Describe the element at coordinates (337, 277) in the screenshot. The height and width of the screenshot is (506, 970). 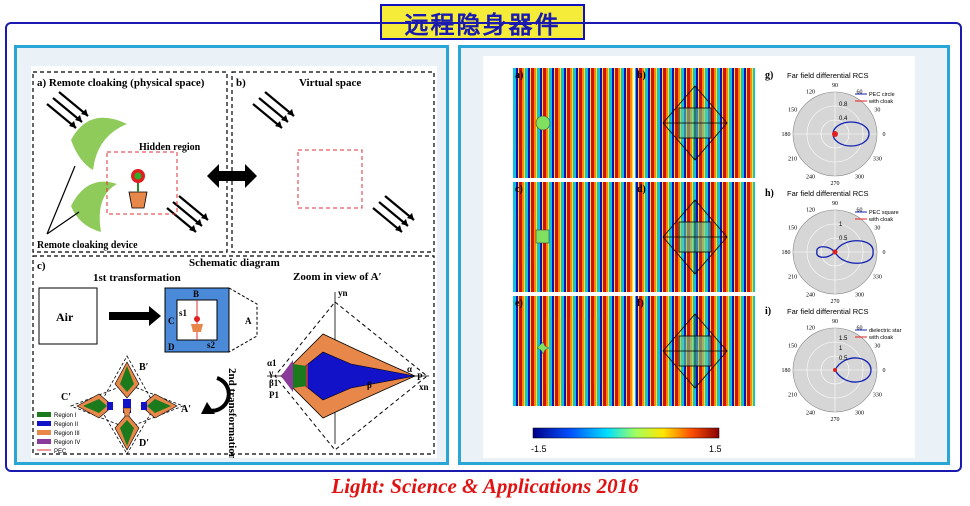
I see `zoom-label: Zoom in view of A′` at that location.